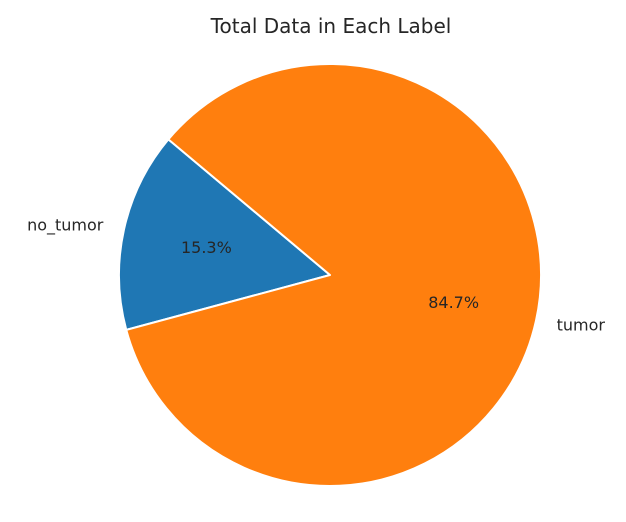  Describe the element at coordinates (331, 26) in the screenshot. I see `chart-title: Total Data in Each Label` at that location.